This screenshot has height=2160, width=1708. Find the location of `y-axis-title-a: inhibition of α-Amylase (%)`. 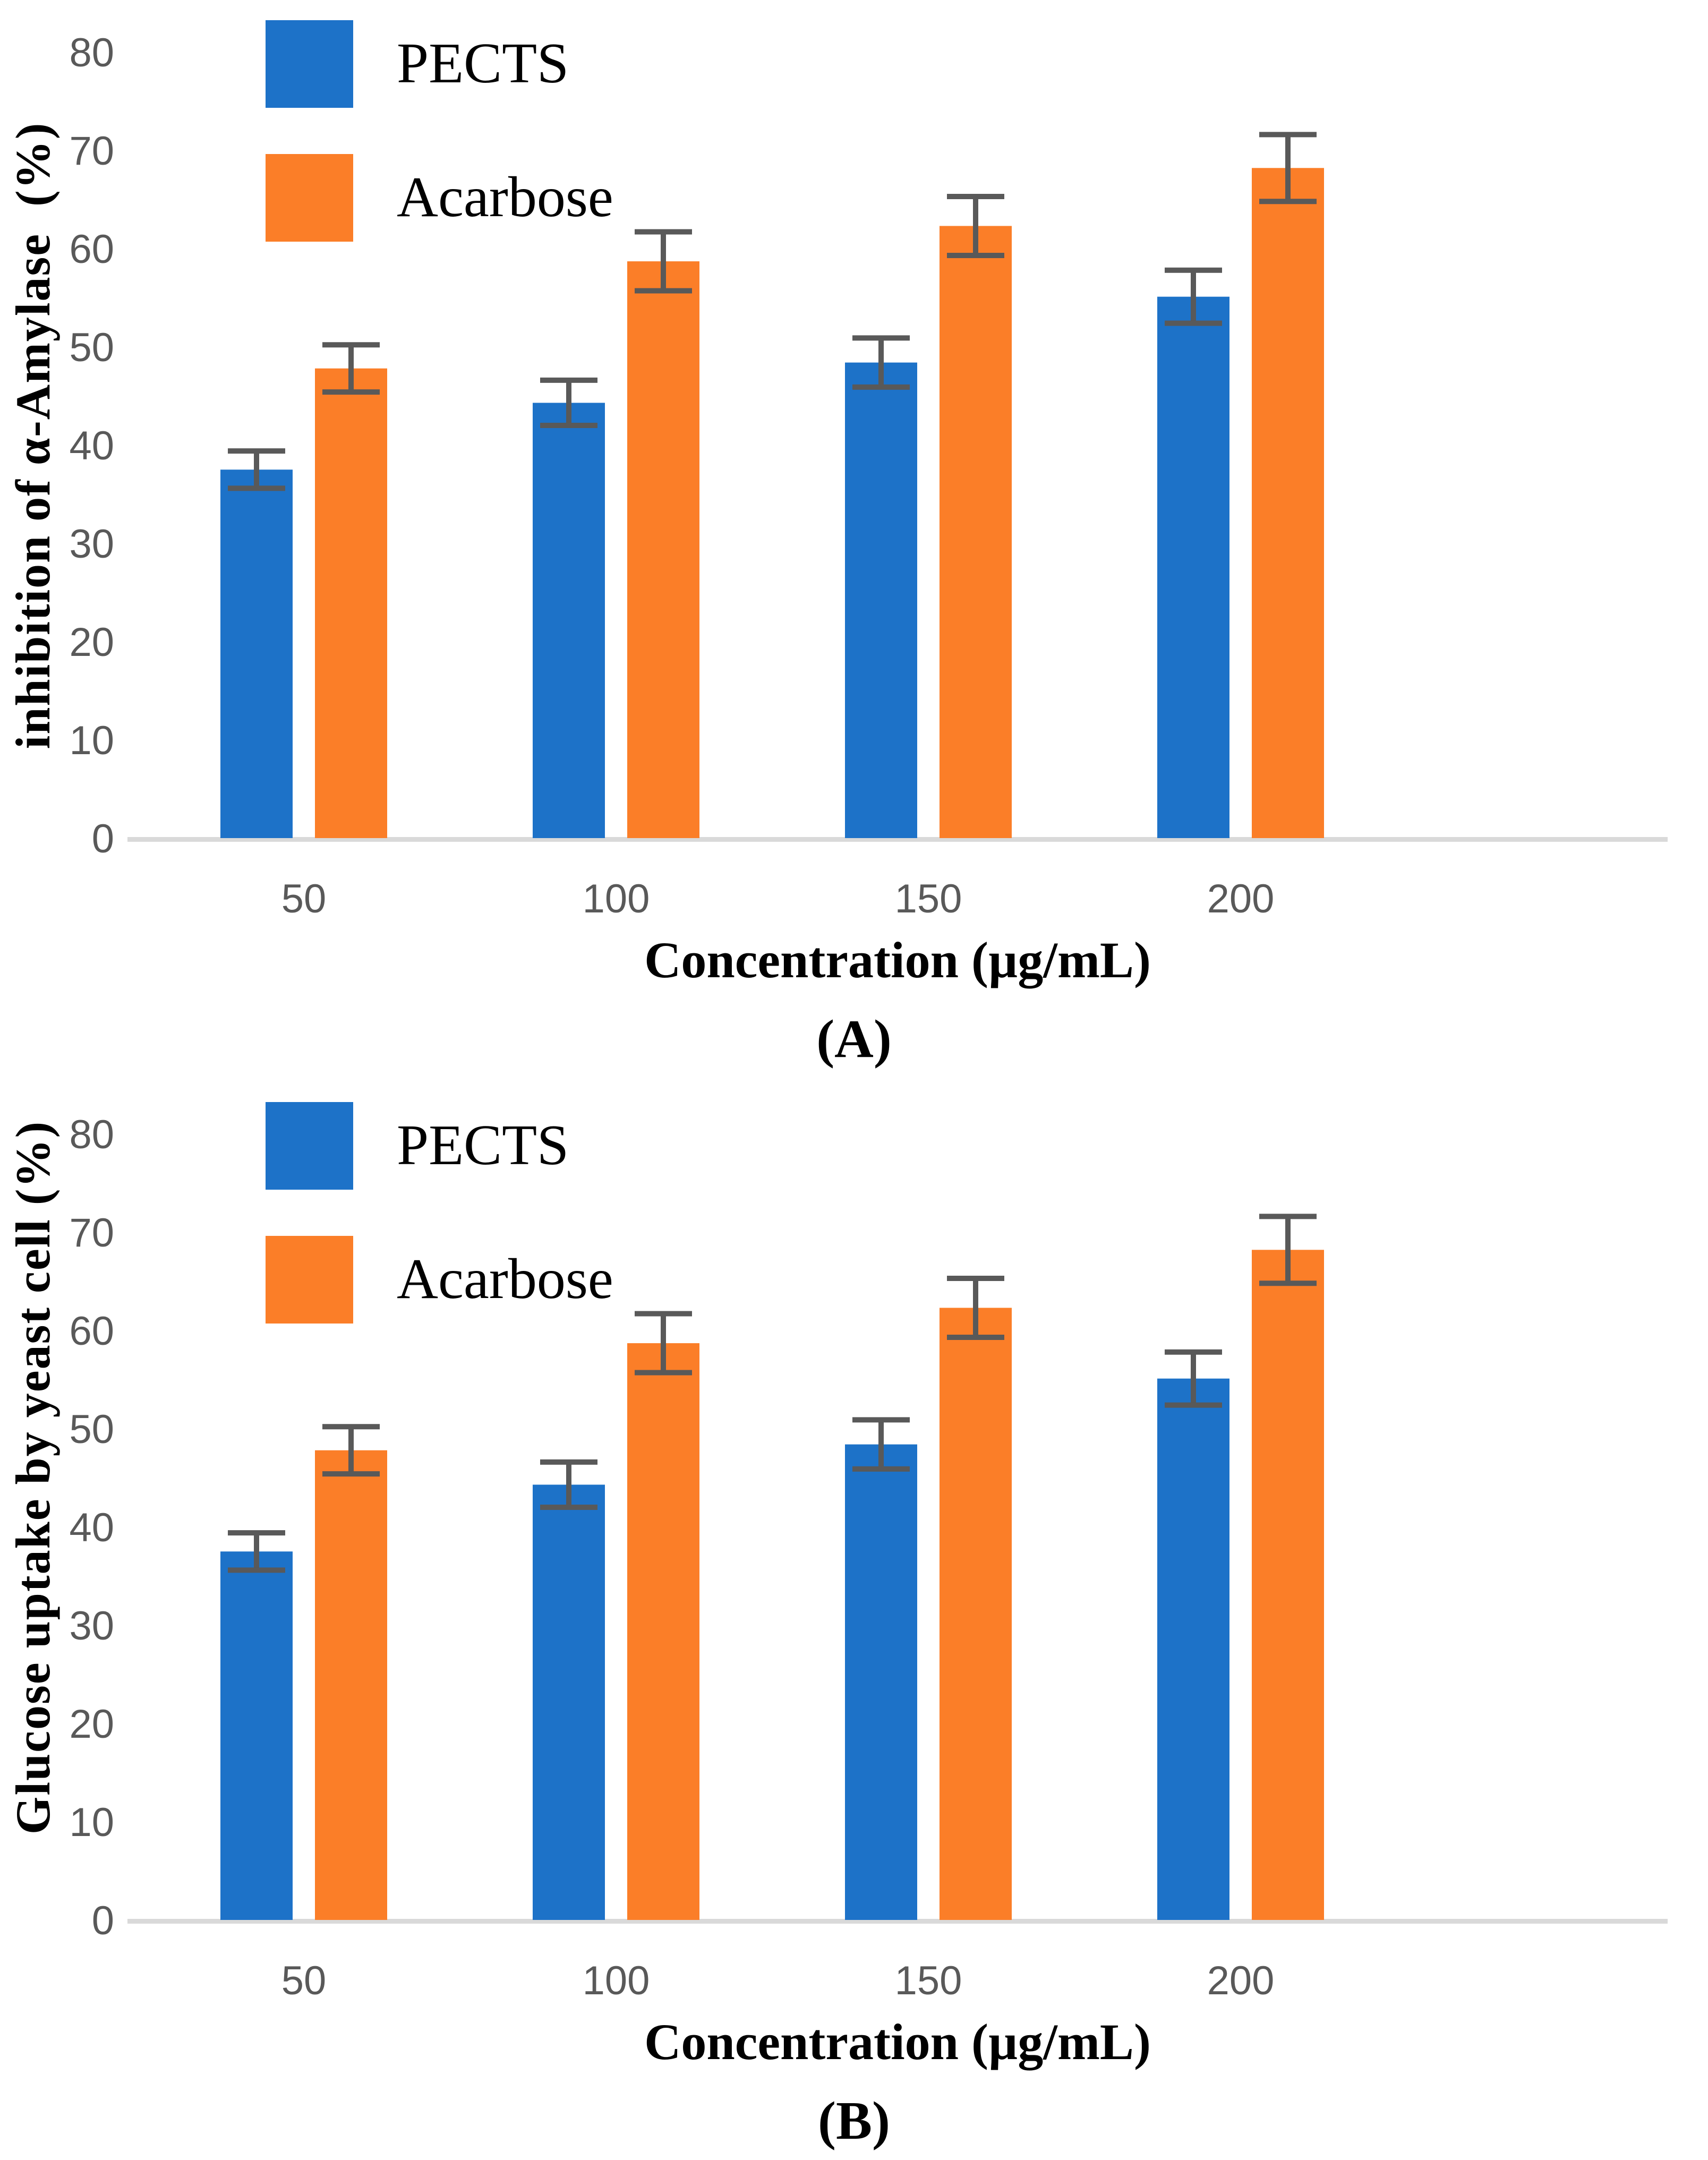

y-axis-title-a: inhibition of α-Amylase (%) is located at coordinates (33, 436).